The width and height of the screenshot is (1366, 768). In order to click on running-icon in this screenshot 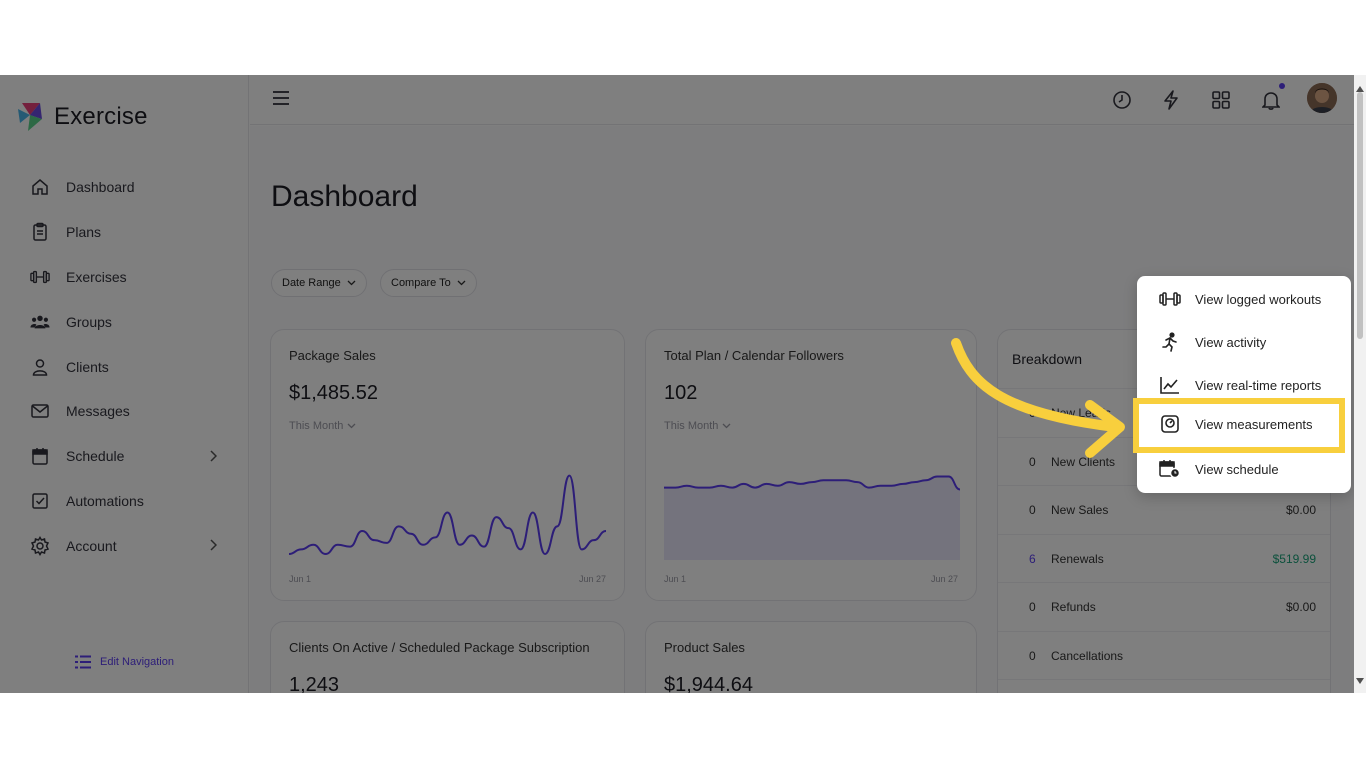, I will do `click(1170, 342)`.